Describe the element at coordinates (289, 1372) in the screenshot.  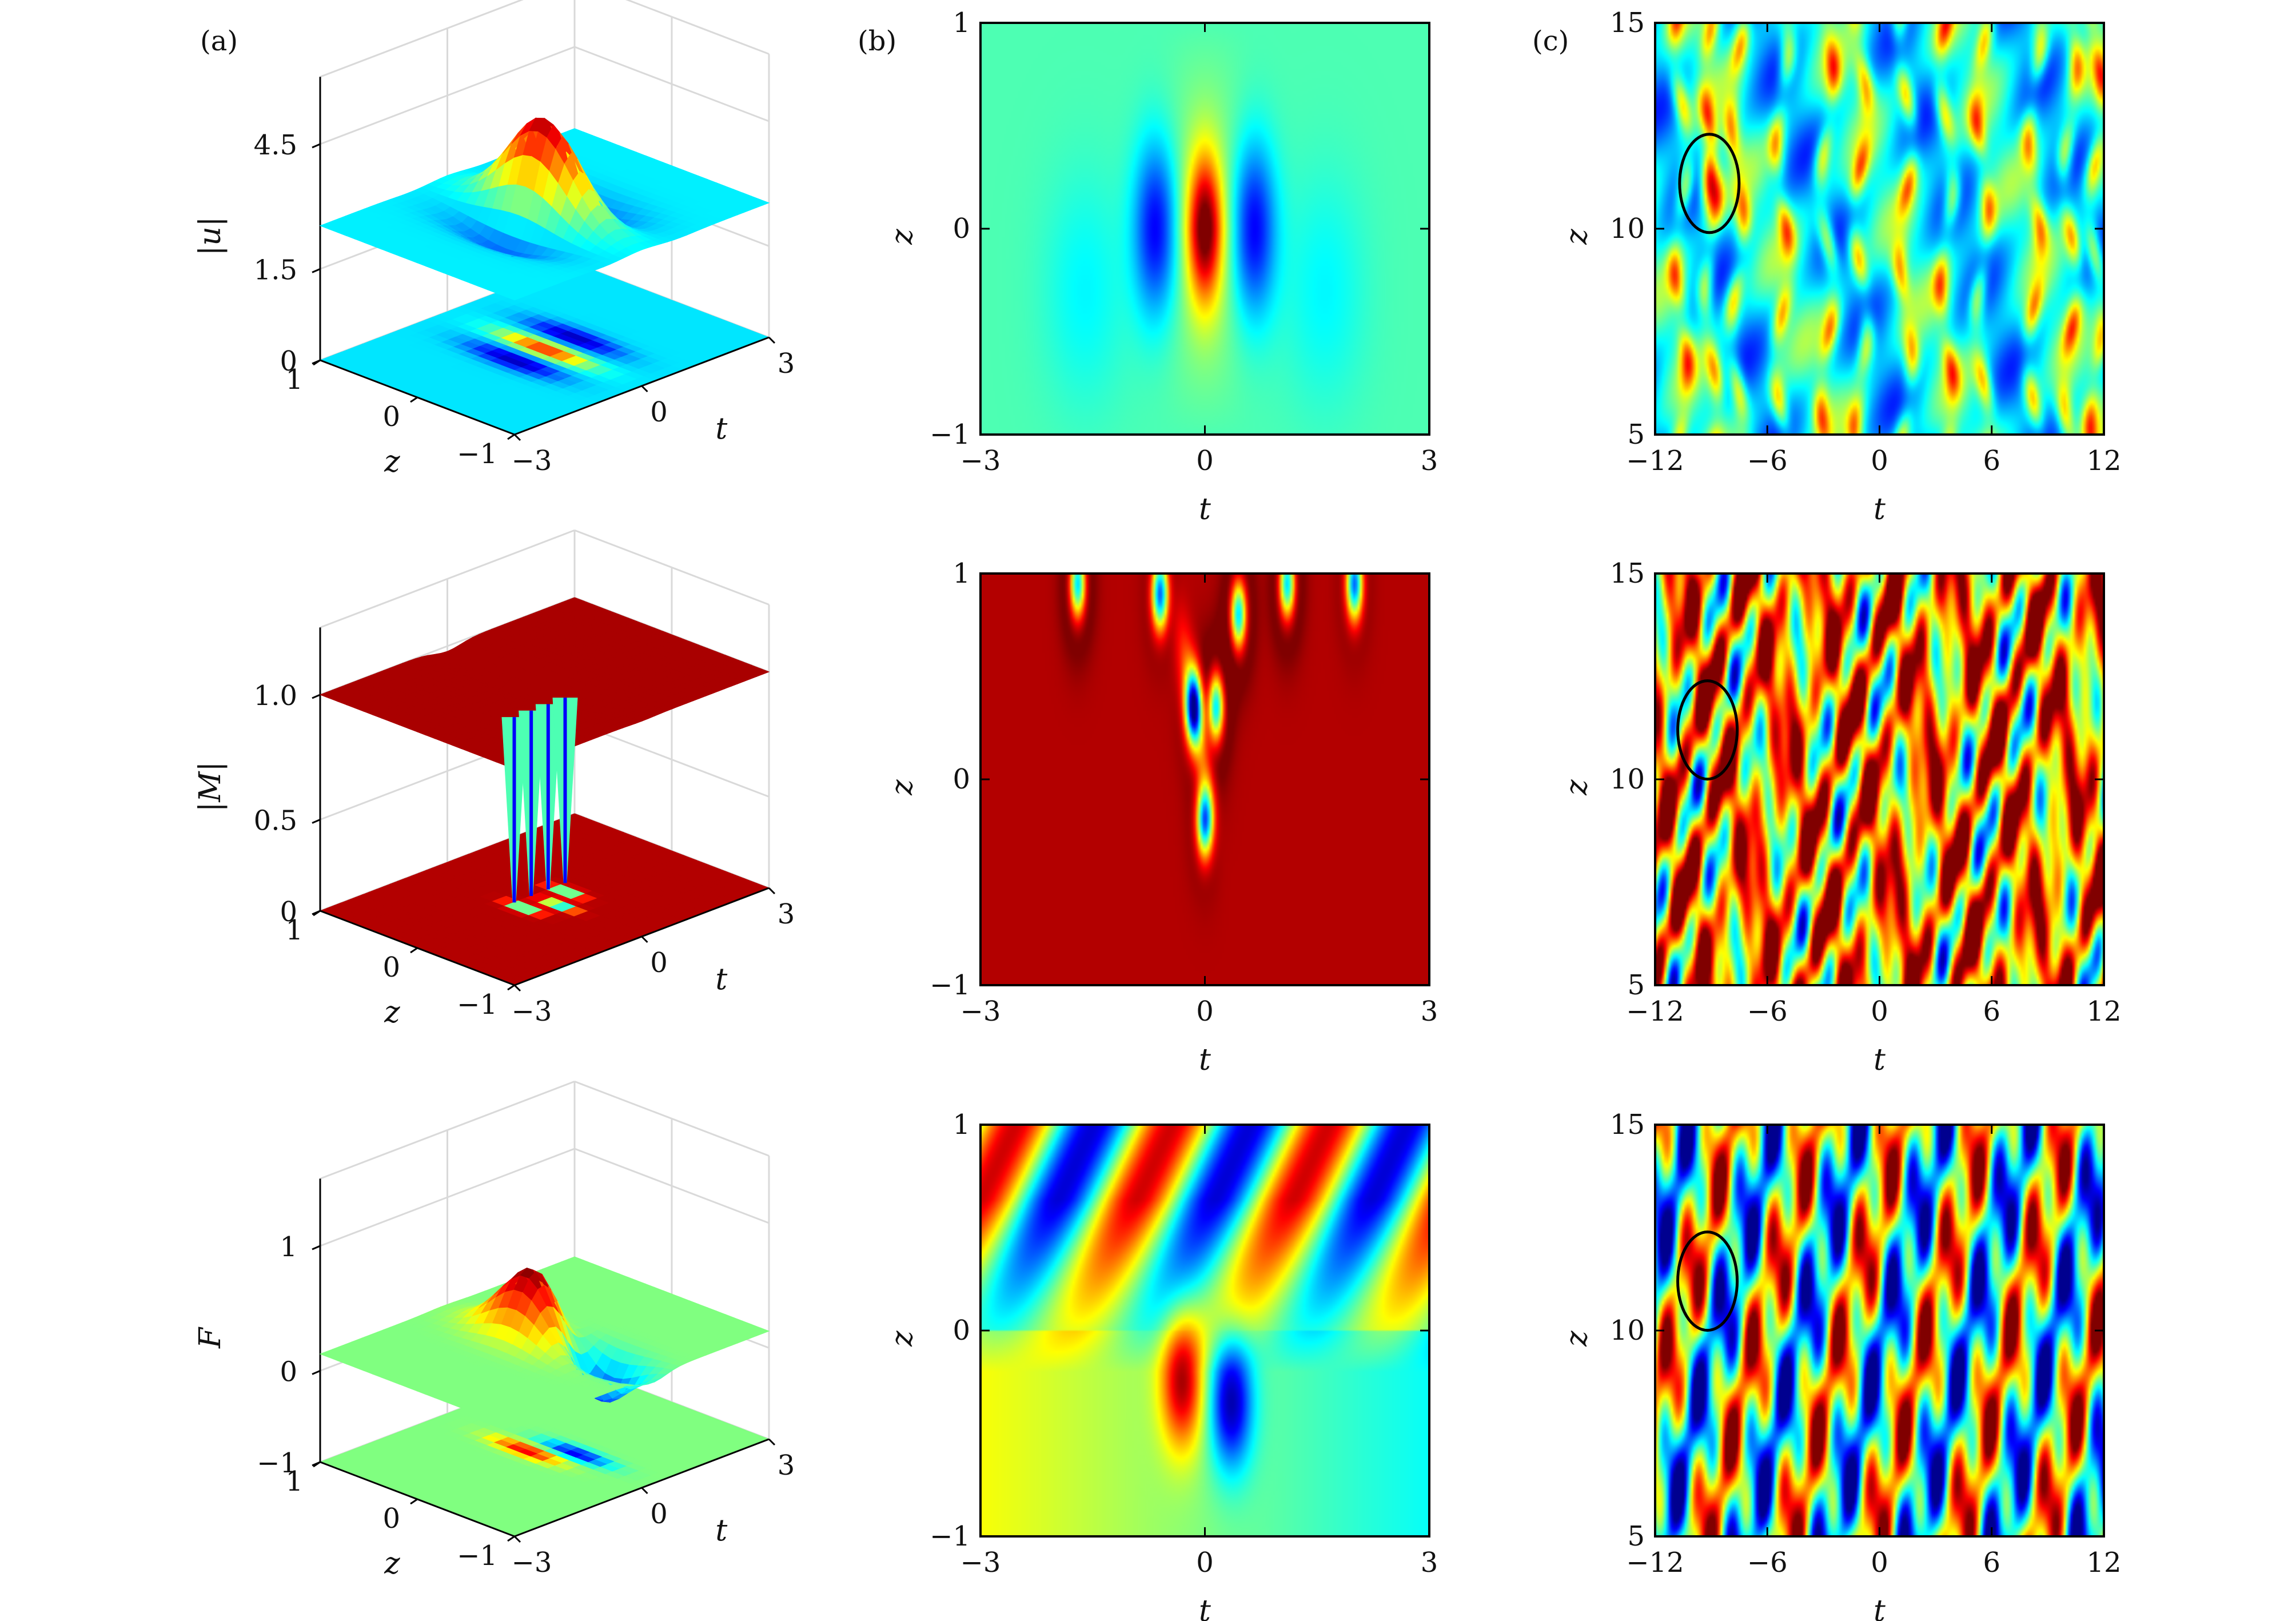
I see `v-tick-label: 0` at that location.